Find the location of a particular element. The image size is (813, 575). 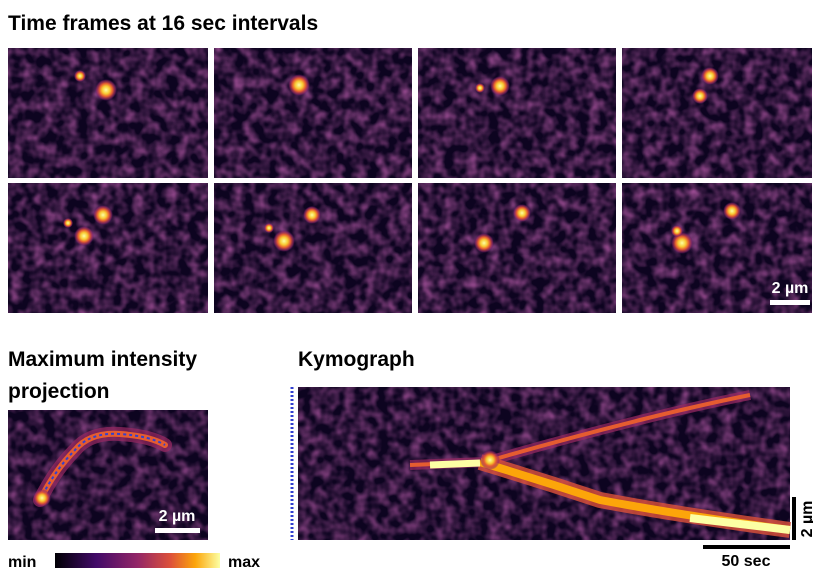

time-scale-label: 50 sec is located at coordinates (746, 561).